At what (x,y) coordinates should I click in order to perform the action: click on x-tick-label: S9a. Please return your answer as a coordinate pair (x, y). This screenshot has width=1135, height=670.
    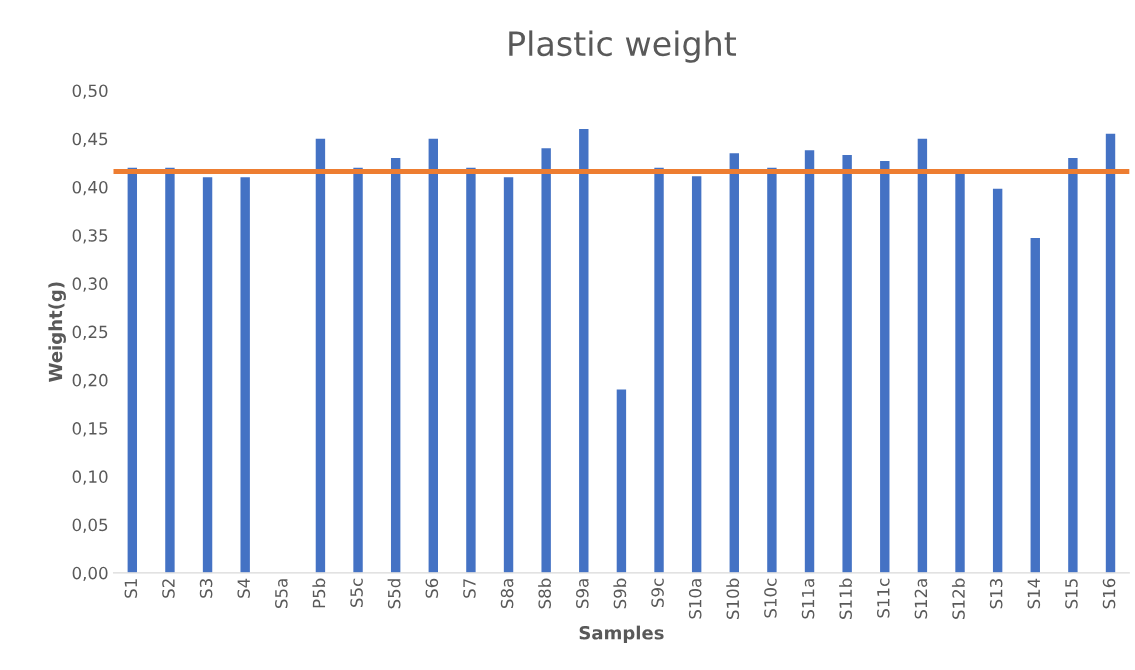
    Looking at the image, I should click on (582, 594).